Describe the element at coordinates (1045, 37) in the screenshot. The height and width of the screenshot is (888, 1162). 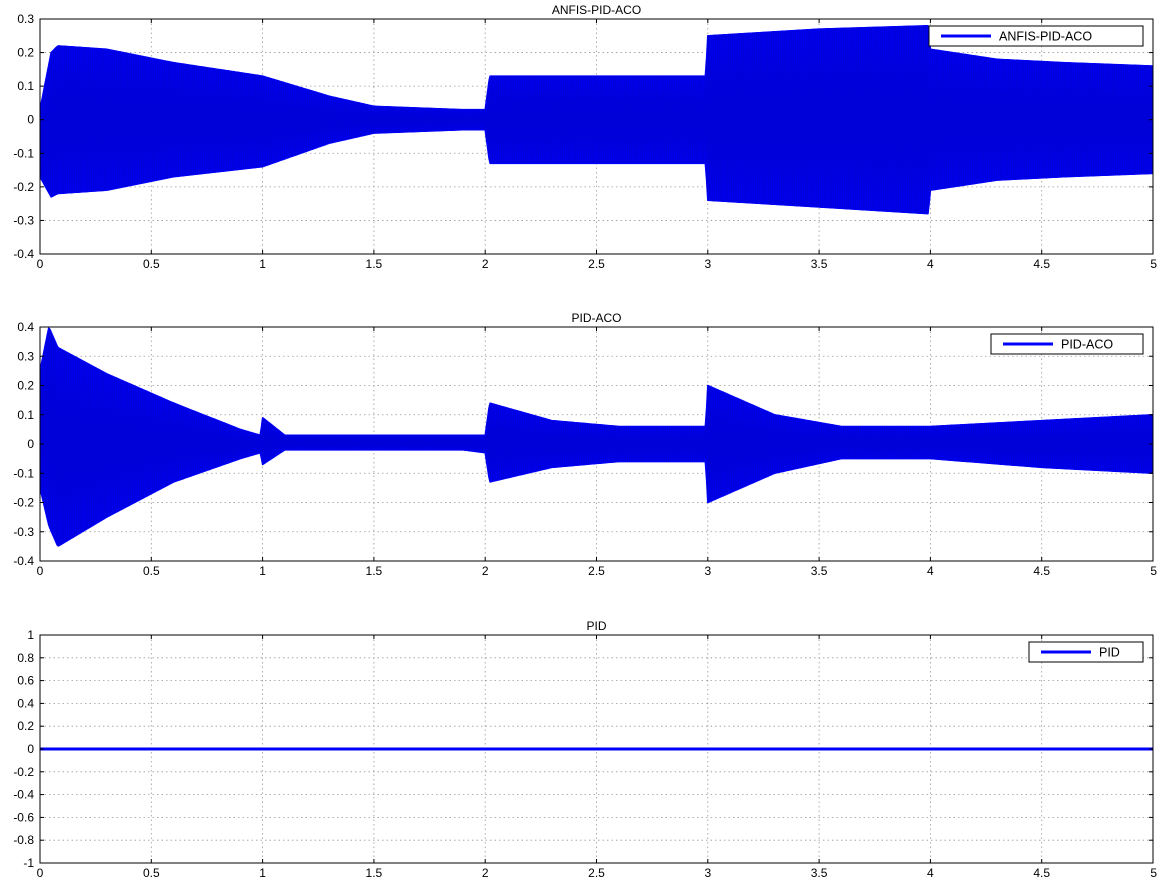
I see `legend-label: ANFIS-PID-ACO` at that location.